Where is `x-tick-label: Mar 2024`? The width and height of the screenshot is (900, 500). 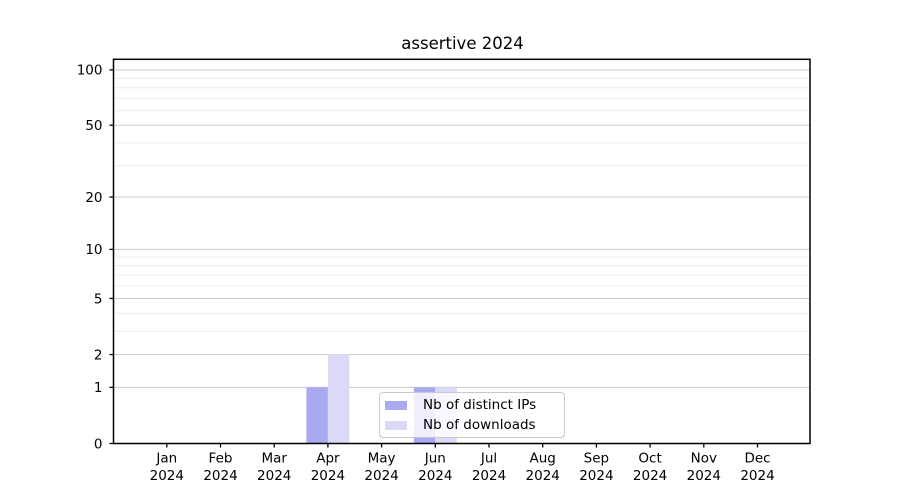
x-tick-label: Mar 2024 is located at coordinates (274, 468).